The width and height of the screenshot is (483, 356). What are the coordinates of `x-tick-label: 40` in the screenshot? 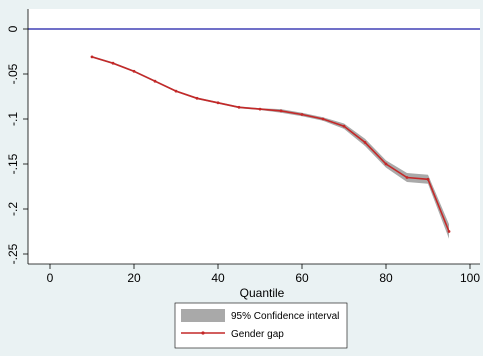 It's located at (218, 278).